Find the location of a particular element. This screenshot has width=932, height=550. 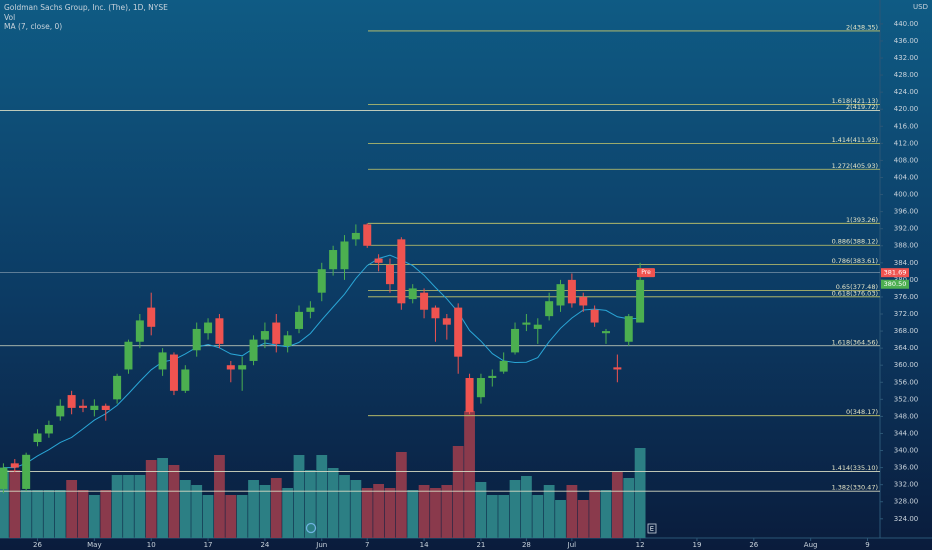

logo-icon is located at coordinates (311, 528).